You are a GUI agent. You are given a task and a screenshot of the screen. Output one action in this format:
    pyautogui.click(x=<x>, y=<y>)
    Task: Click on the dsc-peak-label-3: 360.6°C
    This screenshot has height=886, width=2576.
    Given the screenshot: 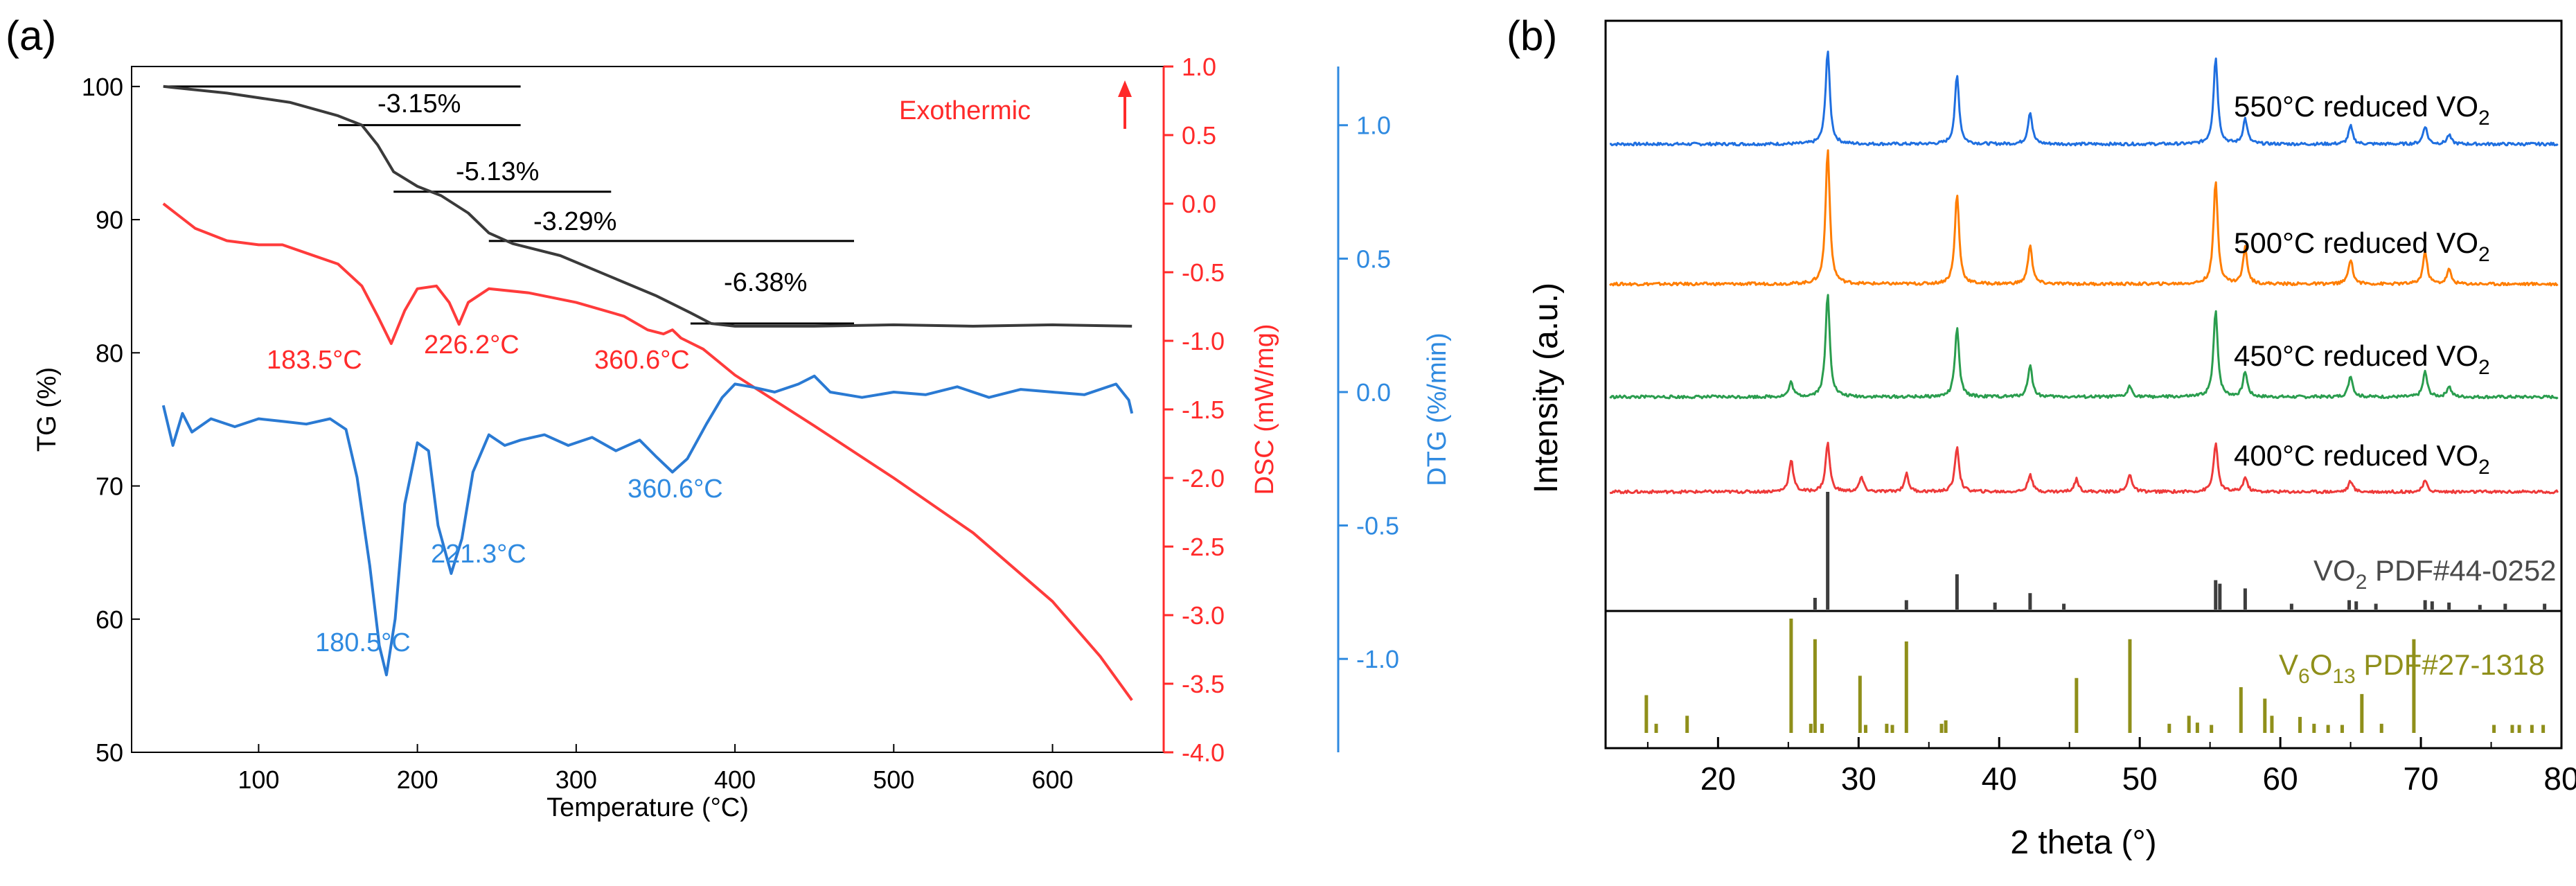 What is the action you would take?
    pyautogui.click(x=642, y=360)
    